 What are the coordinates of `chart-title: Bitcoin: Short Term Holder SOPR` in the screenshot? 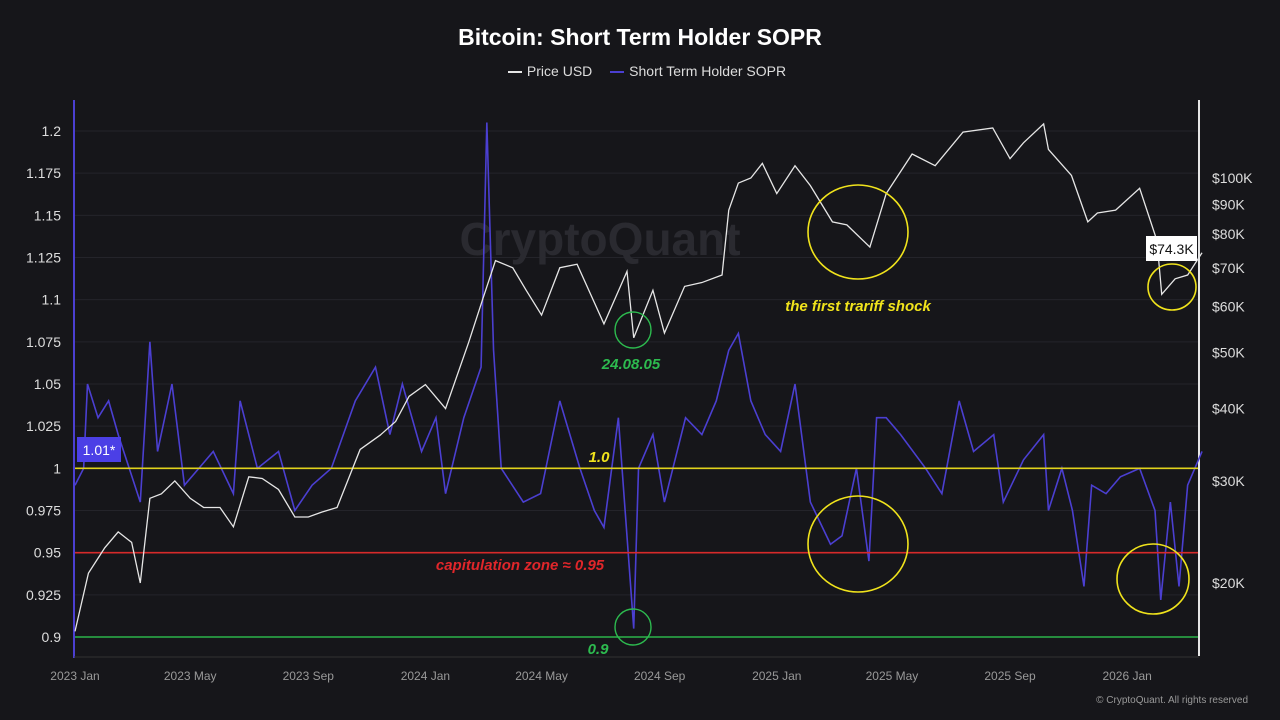 It's located at (640, 37).